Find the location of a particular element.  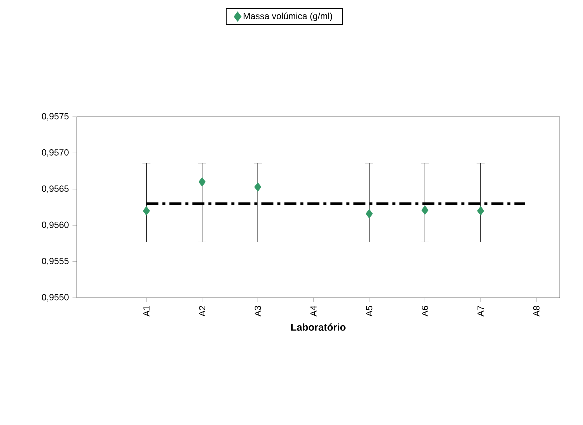

x-tick-label: A2 is located at coordinates (202, 311).